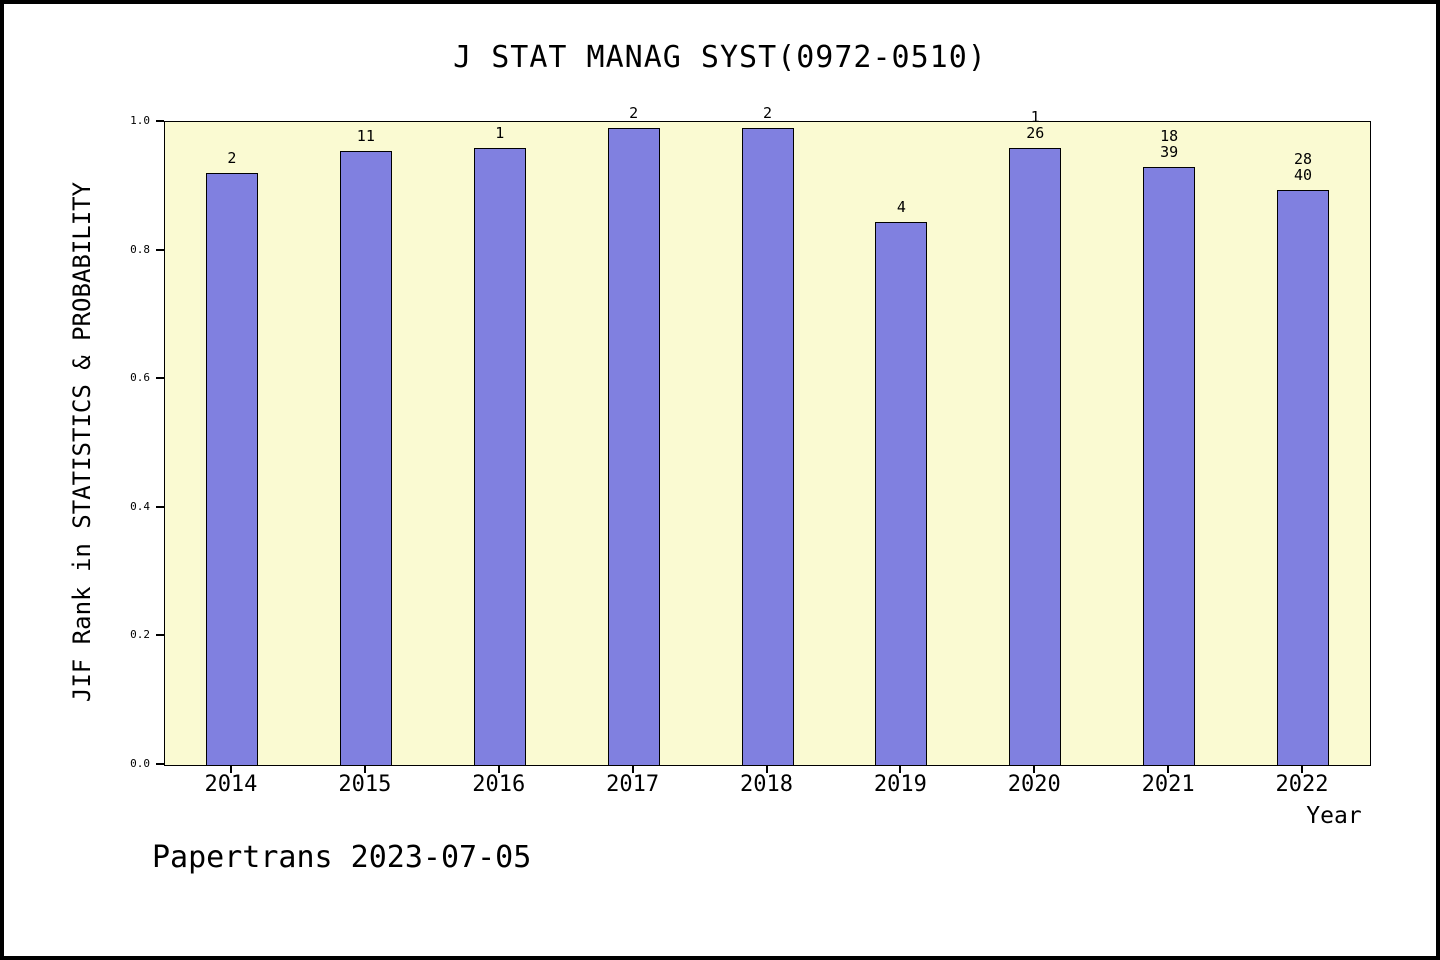 The image size is (1440, 960). Describe the element at coordinates (1303, 166) in the screenshot. I see `bar-value-label: 28 40` at that location.